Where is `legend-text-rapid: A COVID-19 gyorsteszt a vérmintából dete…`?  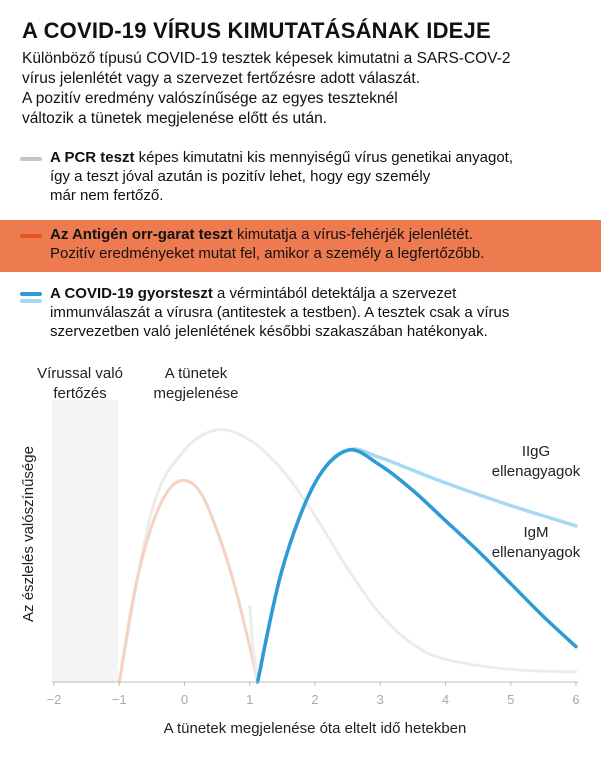 legend-text-rapid: A COVID-19 gyorsteszt a vérmintából dete… is located at coordinates (324, 312).